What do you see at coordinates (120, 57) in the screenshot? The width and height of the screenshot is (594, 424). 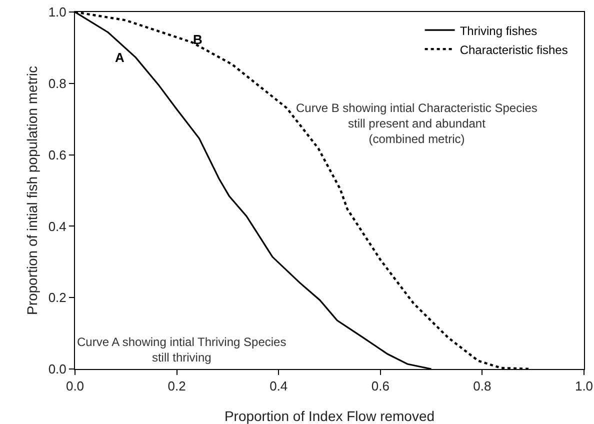 I see `annotation: A` at bounding box center [120, 57].